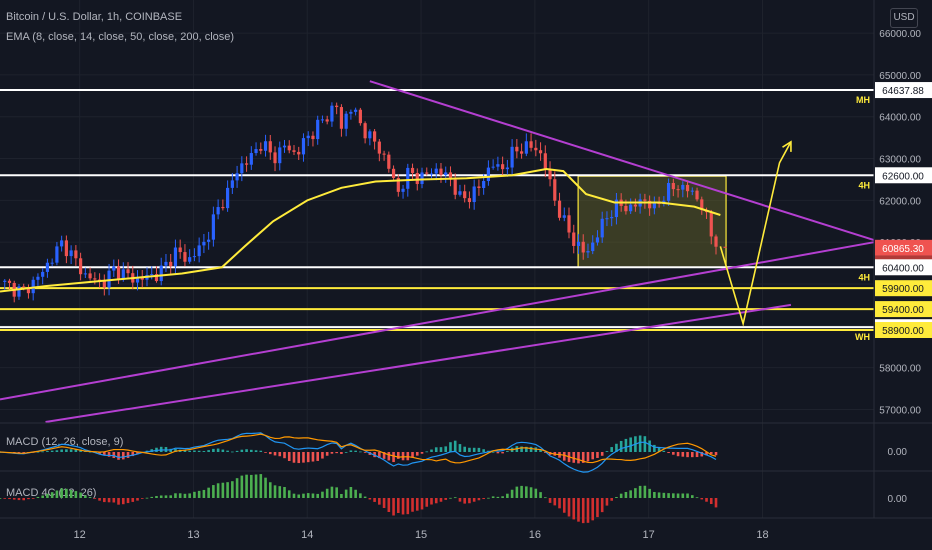 This screenshot has width=932, height=550. Describe the element at coordinates (307, 535) in the screenshot. I see `time-tick-label: 14` at that location.